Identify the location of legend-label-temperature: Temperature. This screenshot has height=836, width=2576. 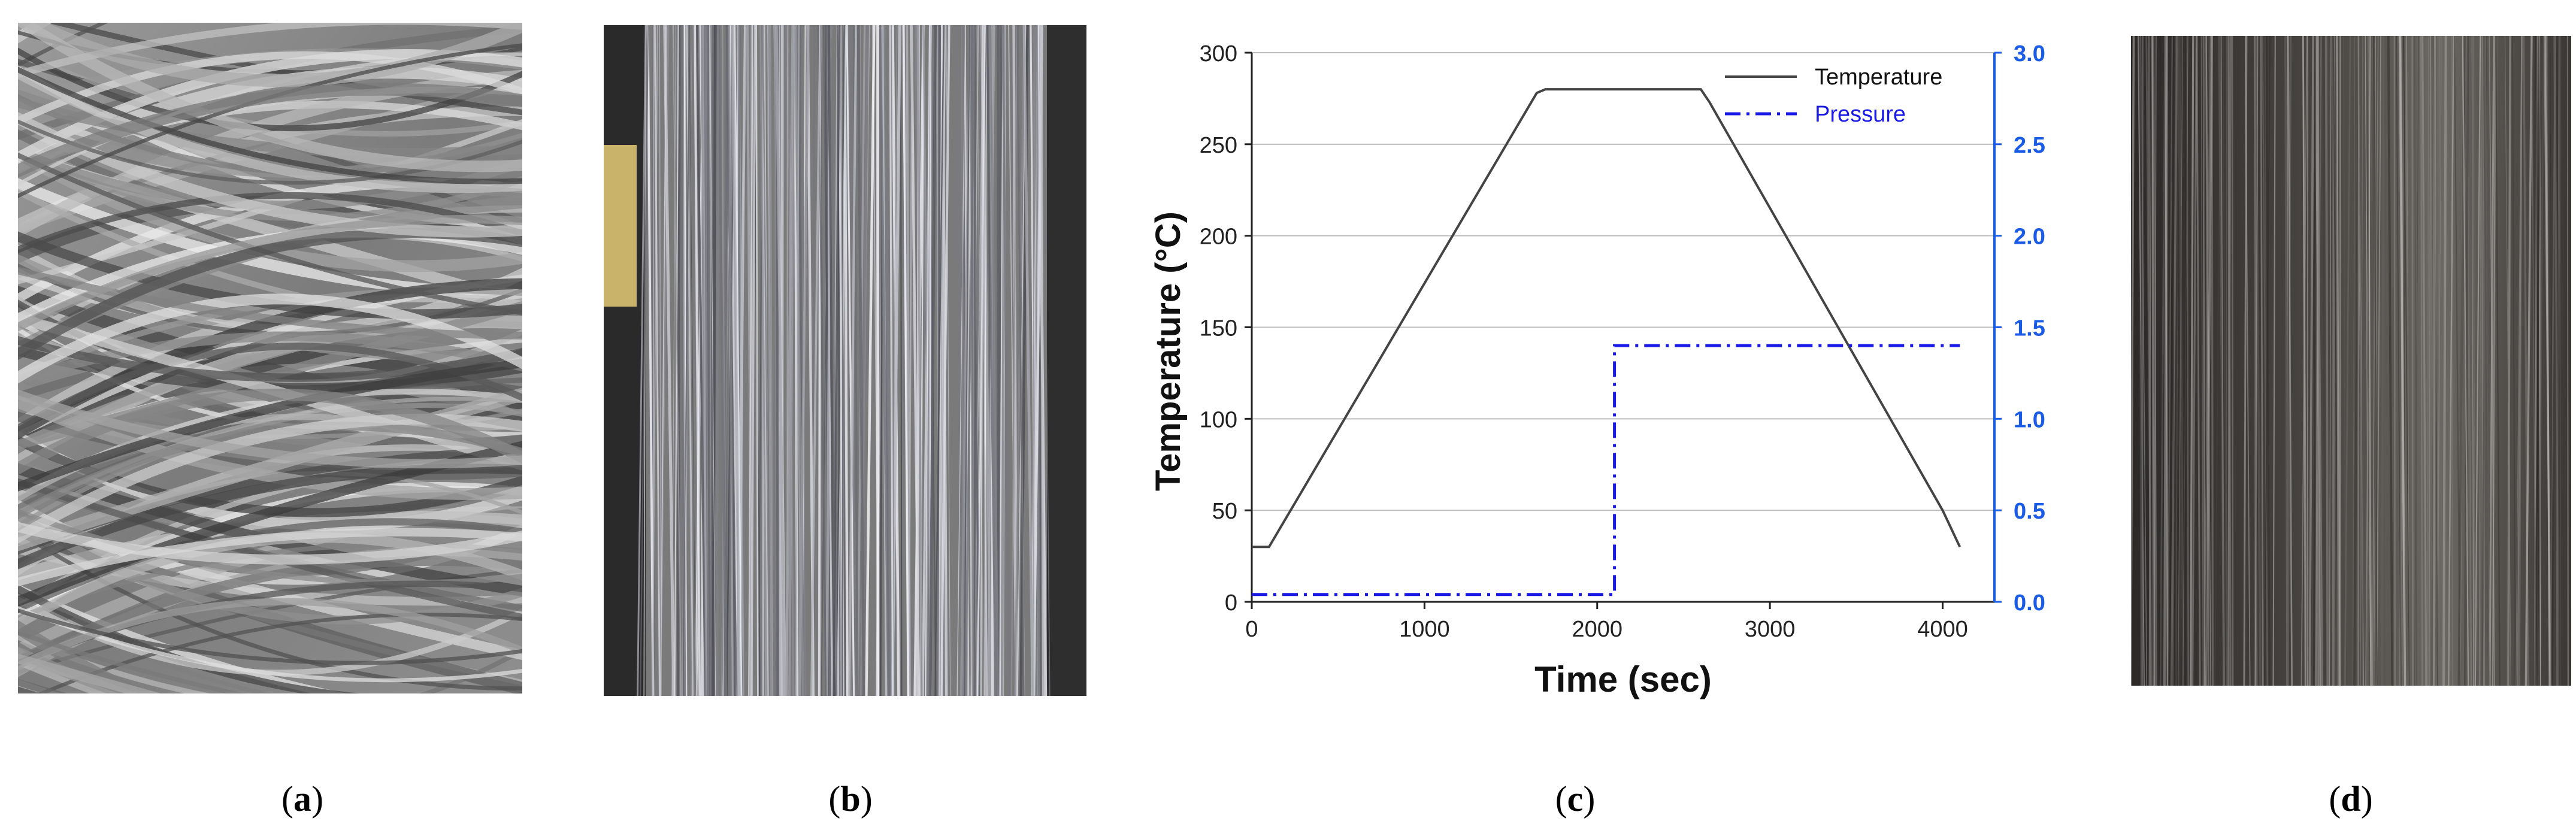
(1878, 77).